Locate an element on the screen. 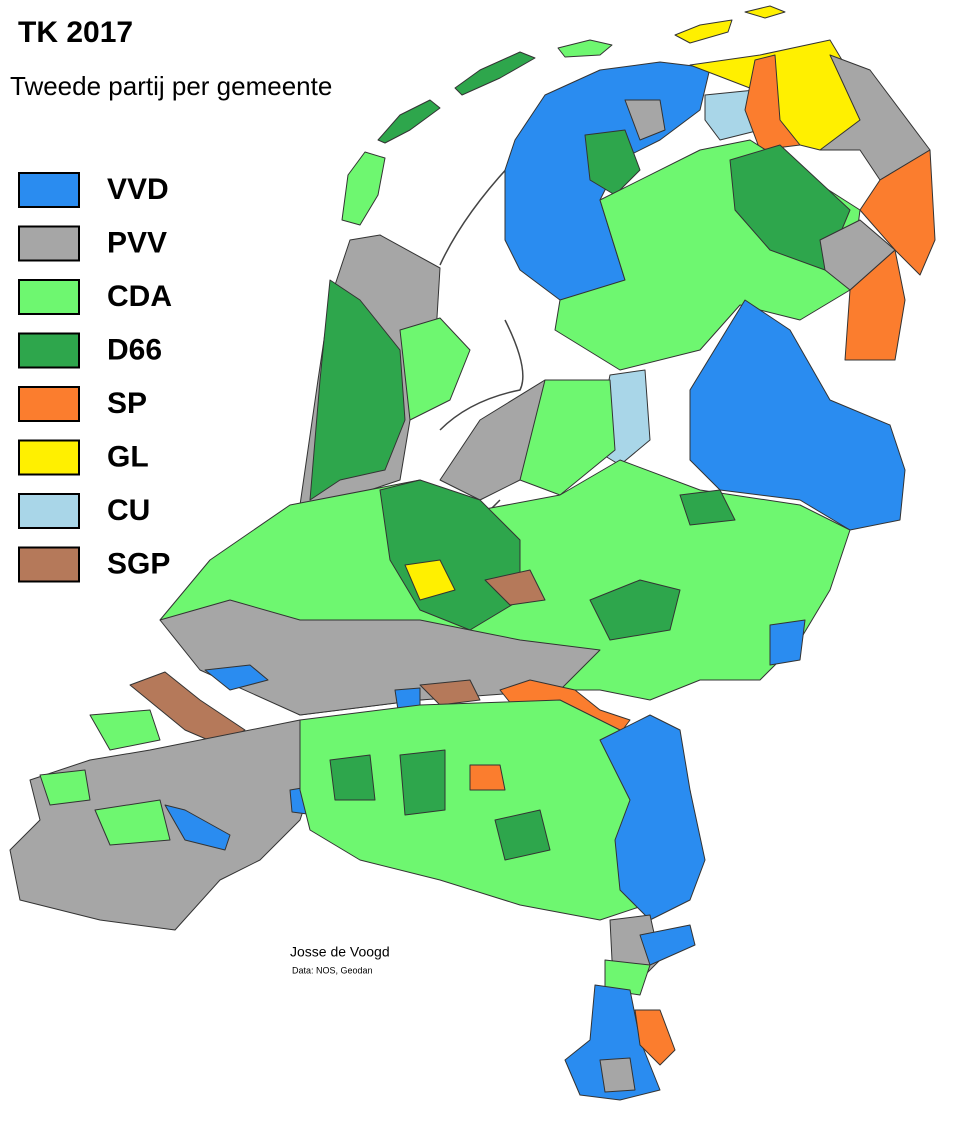 Image resolution: width=960 pixels, height=1126 pixels. title: TK 2017 is located at coordinates (75, 32).